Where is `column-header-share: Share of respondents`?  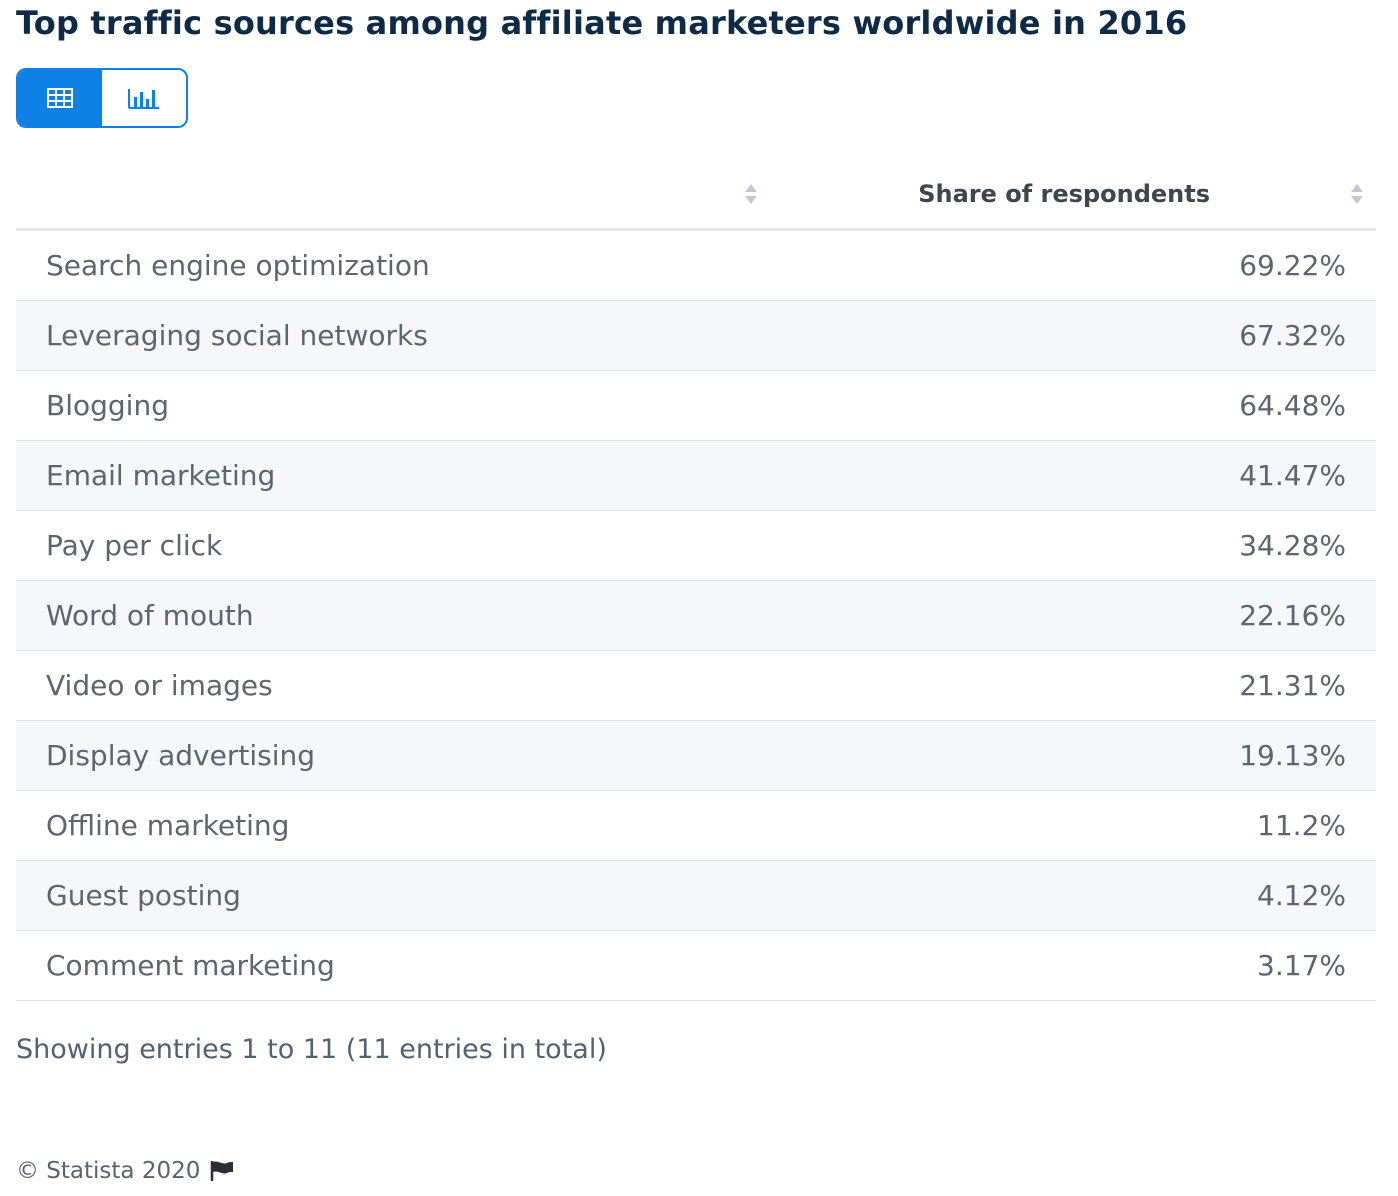 column-header-share: Share of respondents is located at coordinates (1076, 194).